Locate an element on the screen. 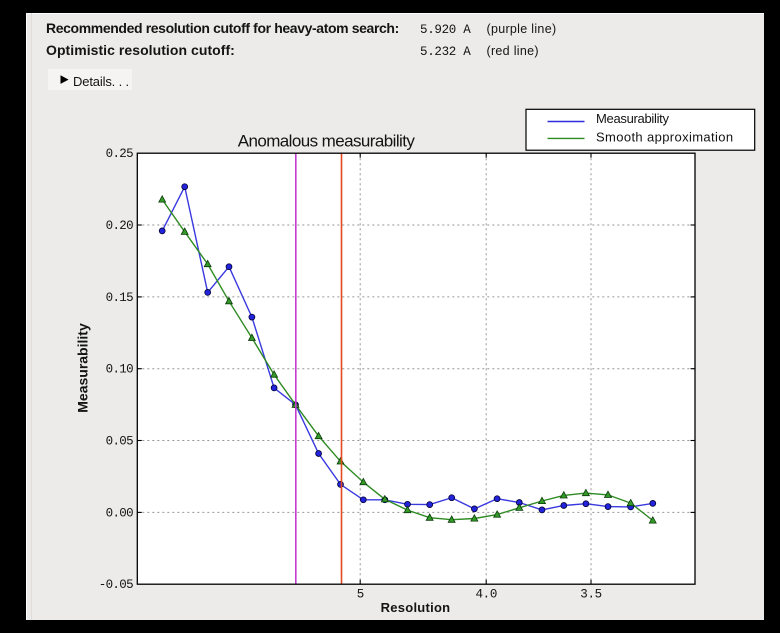  svg-text: 5.920 A is located at coordinates (445, 30).